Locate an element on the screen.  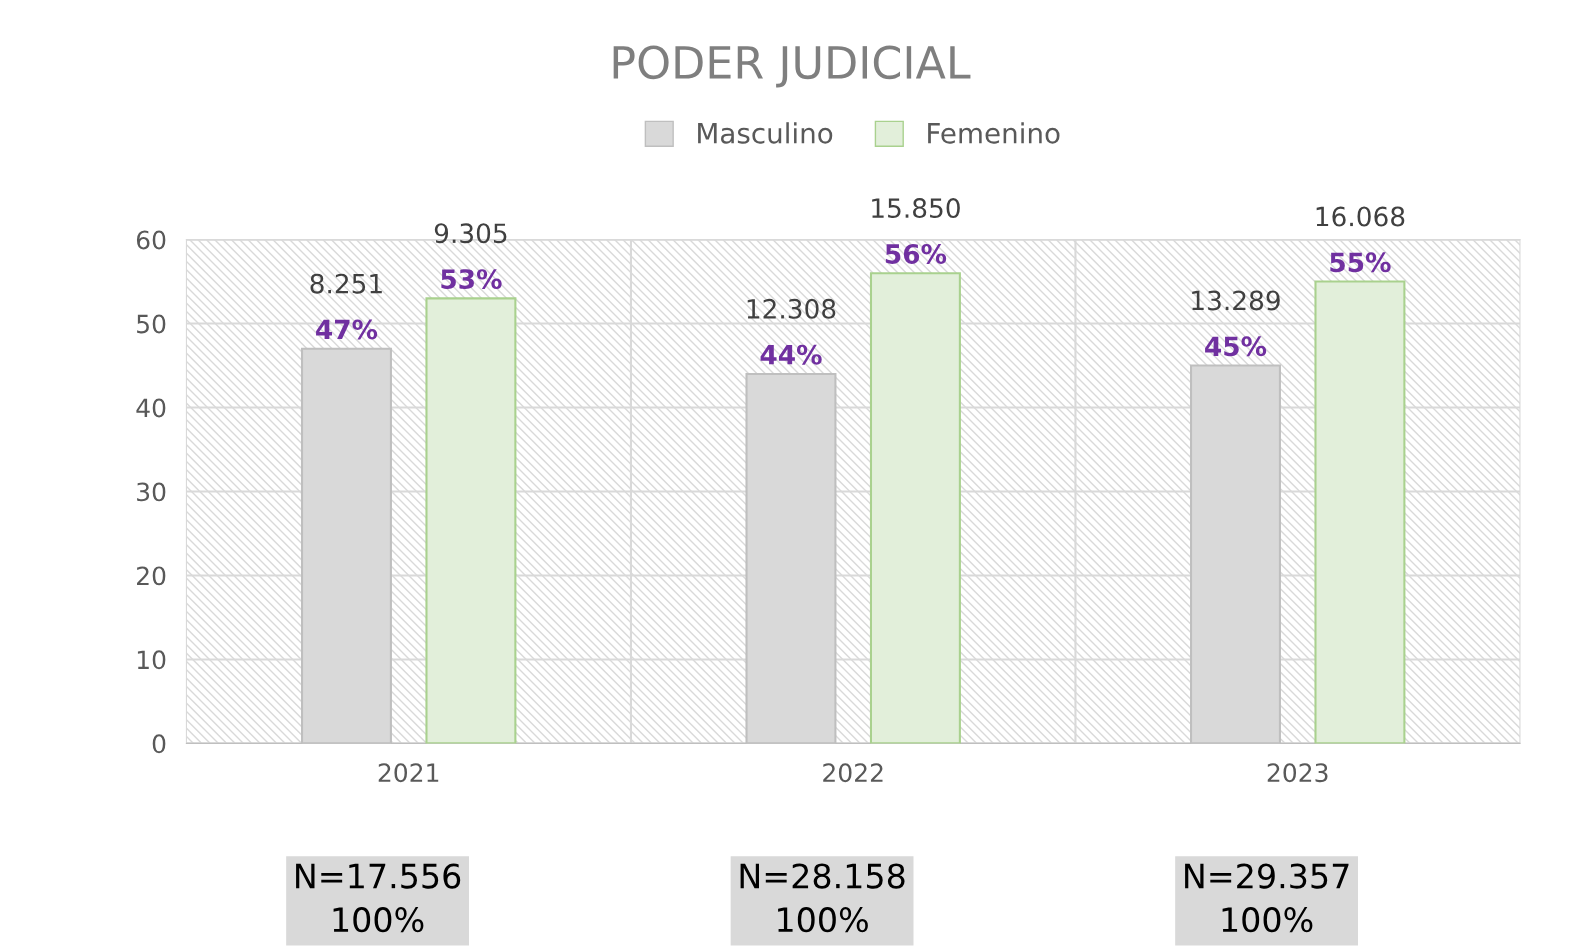
data-label: 15.850 56% is located at coordinates (916, 231).